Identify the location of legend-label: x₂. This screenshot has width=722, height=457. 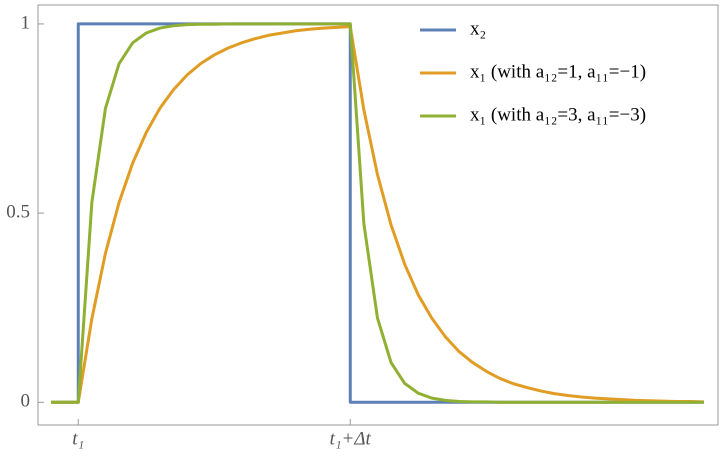
(478, 28).